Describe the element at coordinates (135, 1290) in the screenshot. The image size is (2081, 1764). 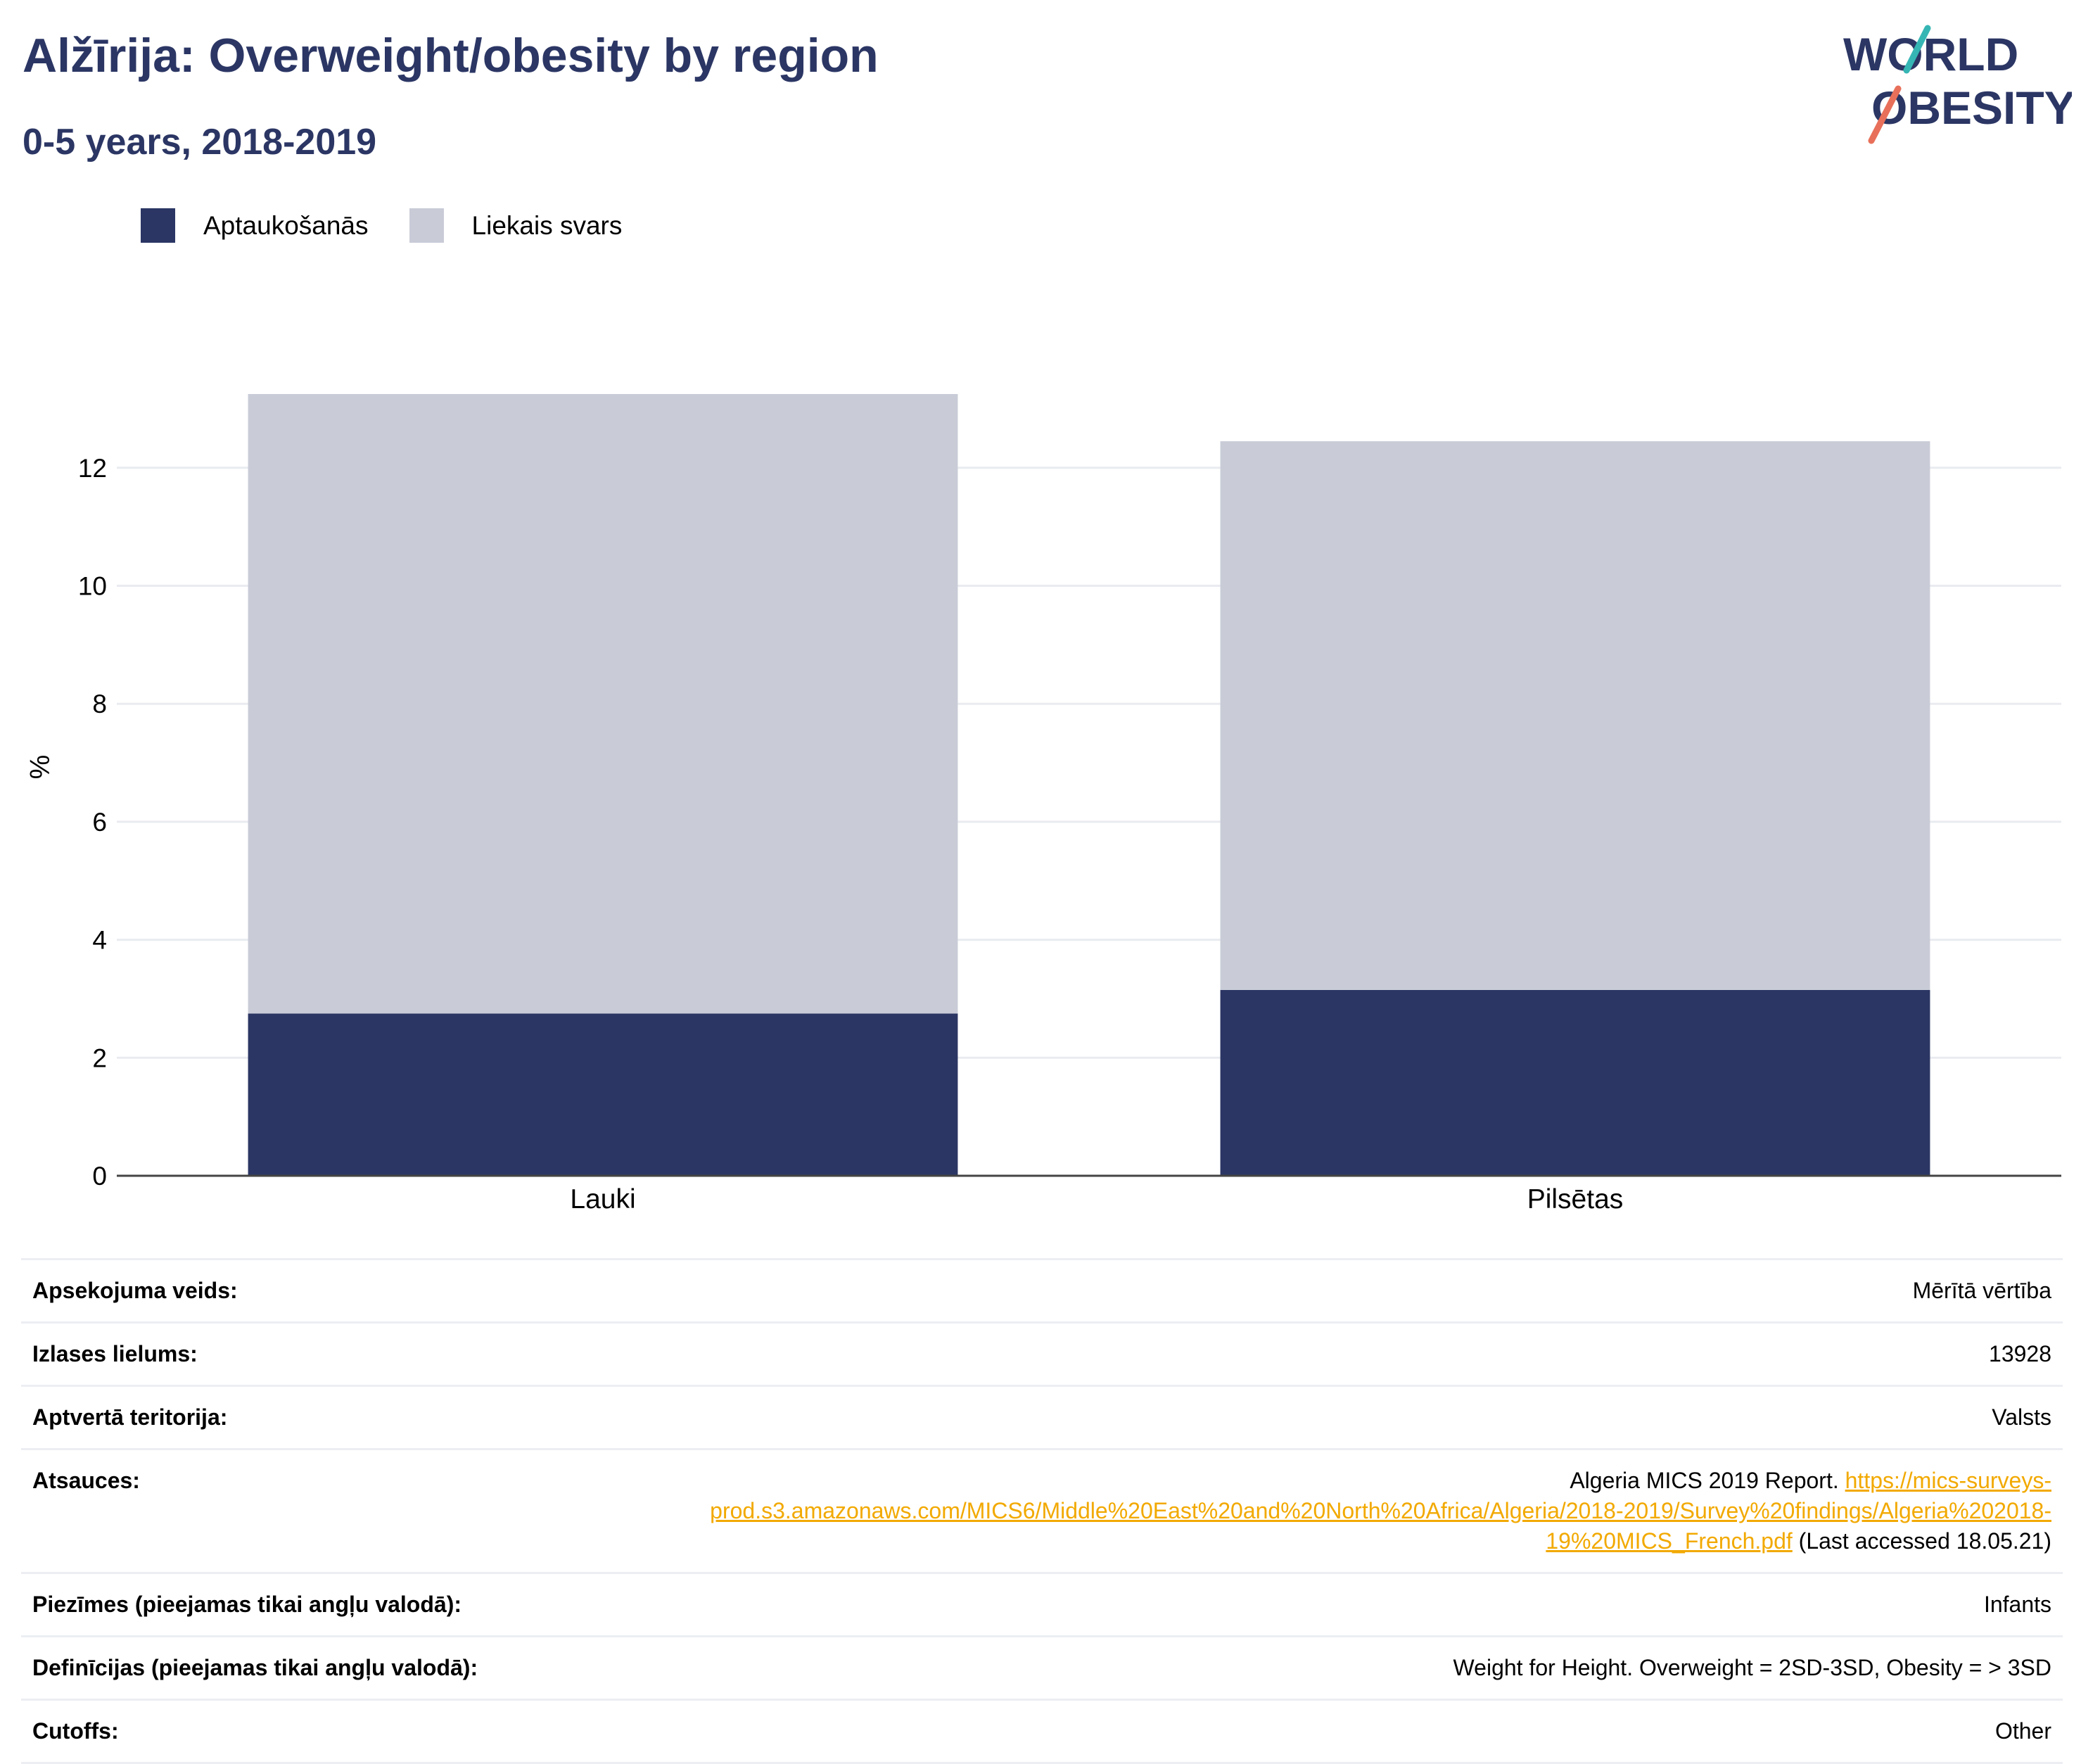
I see `meta-label: Apsekojuma veids:` at that location.